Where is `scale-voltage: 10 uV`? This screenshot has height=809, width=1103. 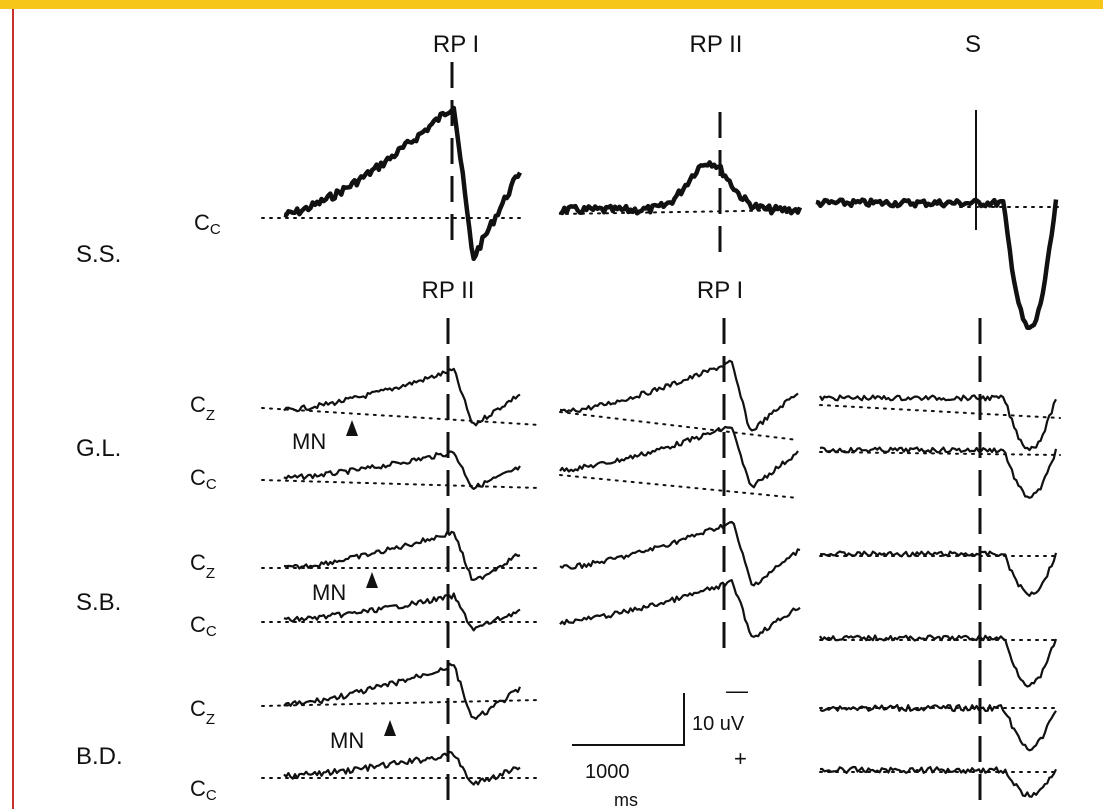 scale-voltage: 10 uV is located at coordinates (718, 724).